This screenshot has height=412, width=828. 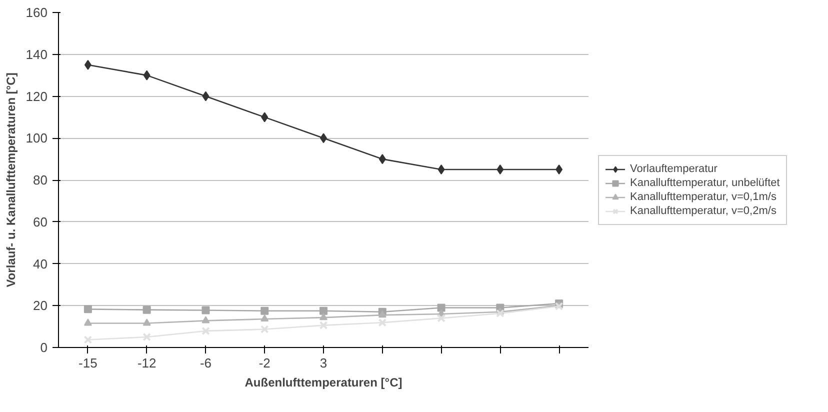 What do you see at coordinates (37, 54) in the screenshot?
I see `y-tick-label: 140` at bounding box center [37, 54].